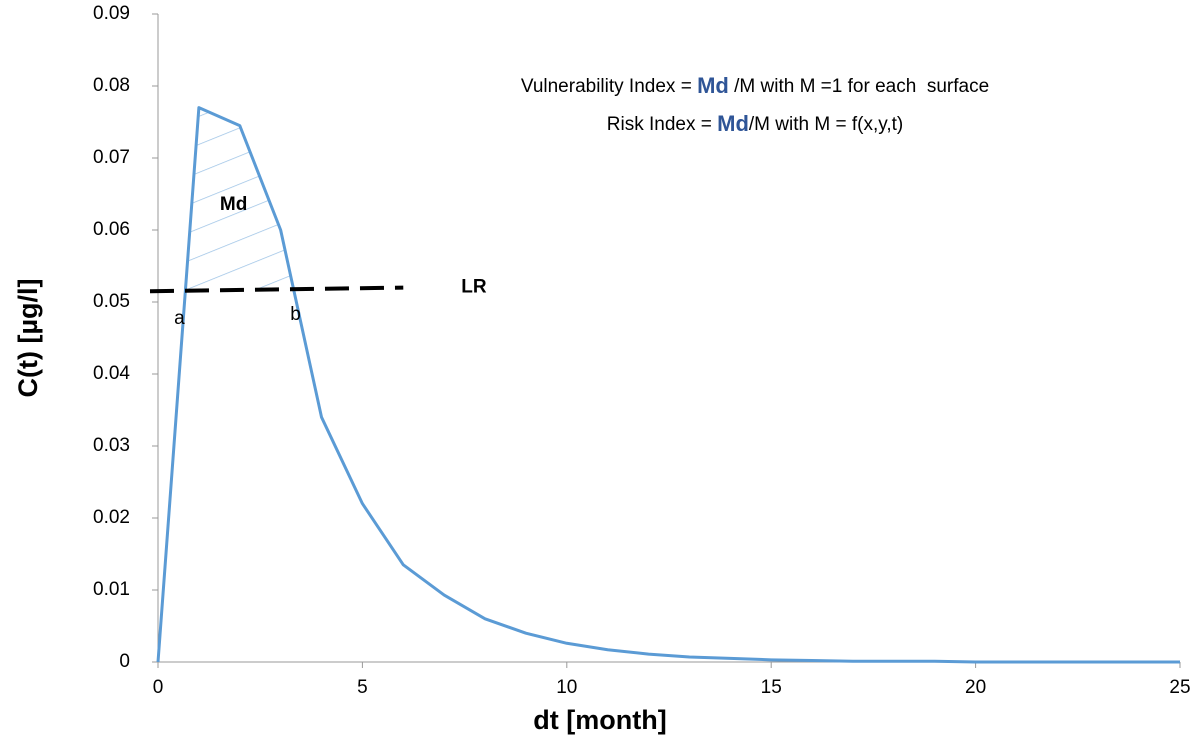  I want to click on y-tick-label: 0.05, so click(111, 301).